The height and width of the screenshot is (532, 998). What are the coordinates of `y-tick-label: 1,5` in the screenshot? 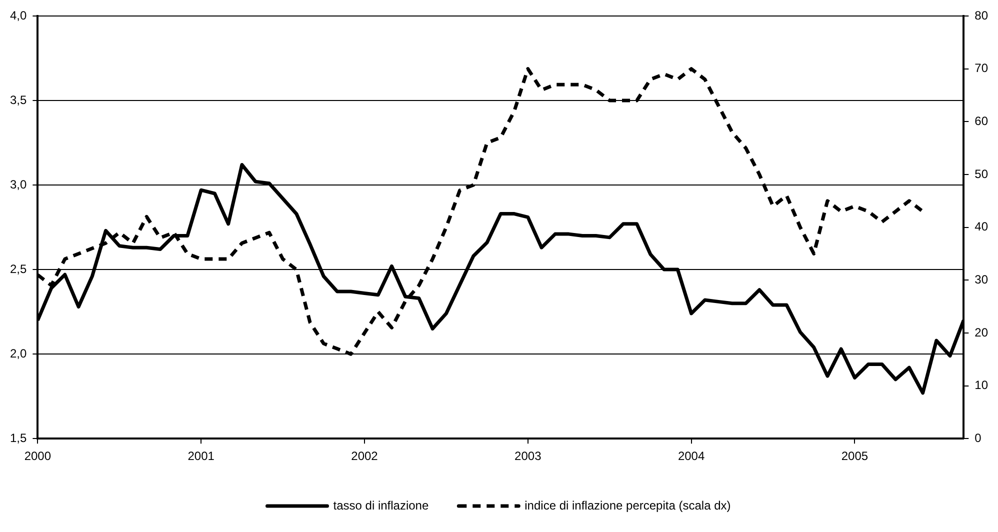 It's located at (18, 437).